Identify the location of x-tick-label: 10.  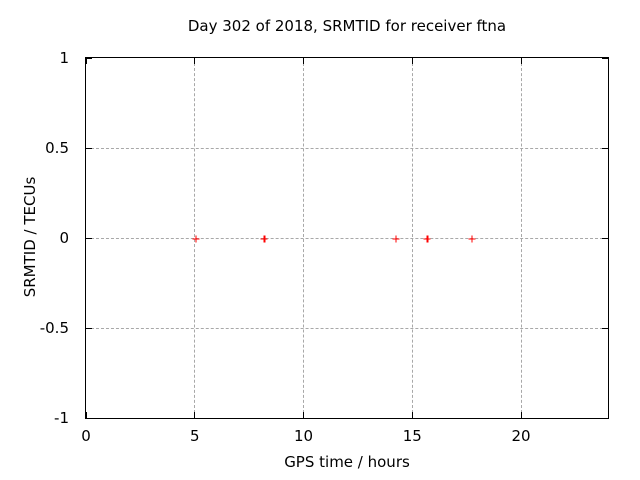
(303, 436).